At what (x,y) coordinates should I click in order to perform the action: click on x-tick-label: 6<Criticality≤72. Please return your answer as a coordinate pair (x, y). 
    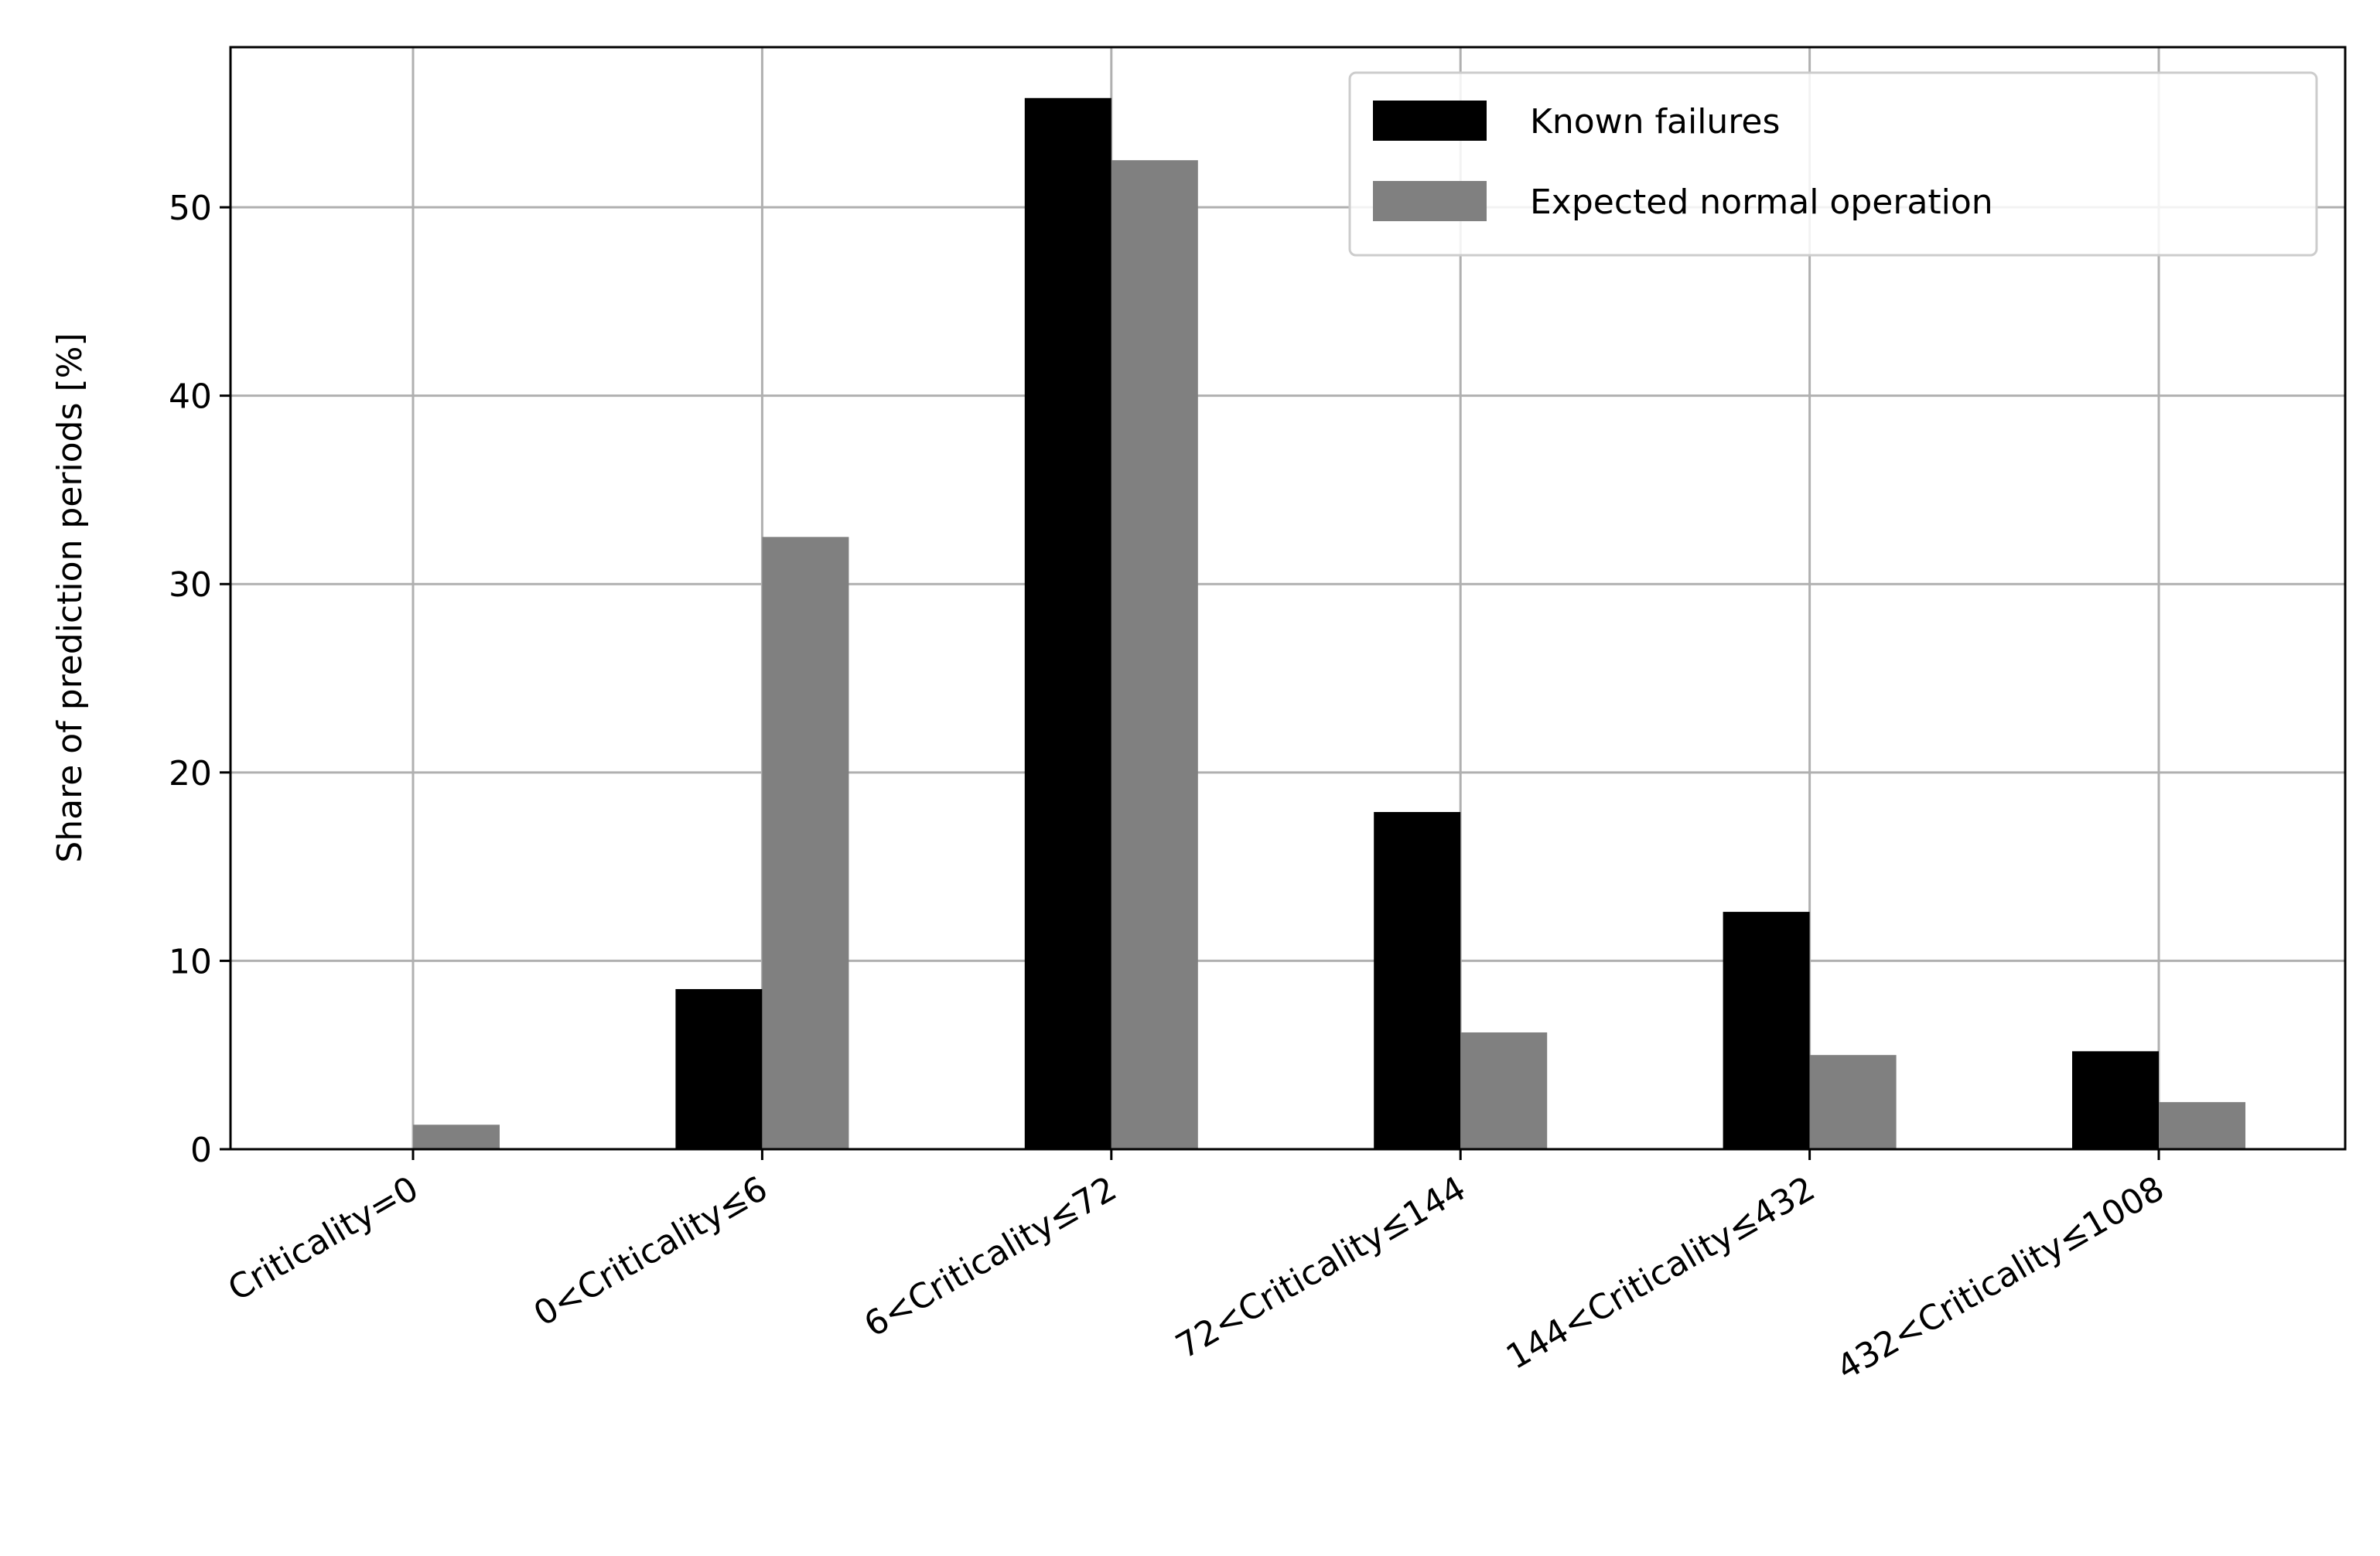
    Looking at the image, I should click on (991, 1257).